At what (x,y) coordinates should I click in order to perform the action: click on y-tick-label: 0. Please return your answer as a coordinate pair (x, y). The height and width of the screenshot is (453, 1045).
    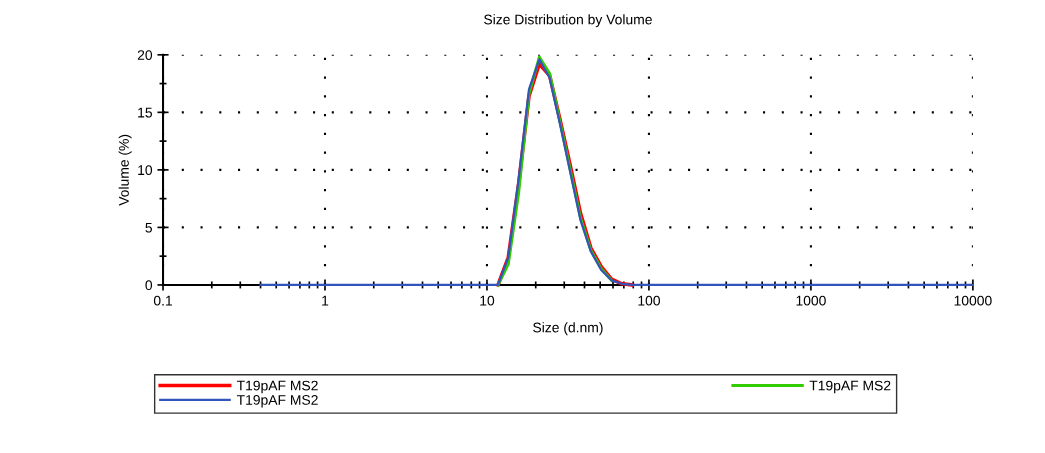
    Looking at the image, I should click on (149, 285).